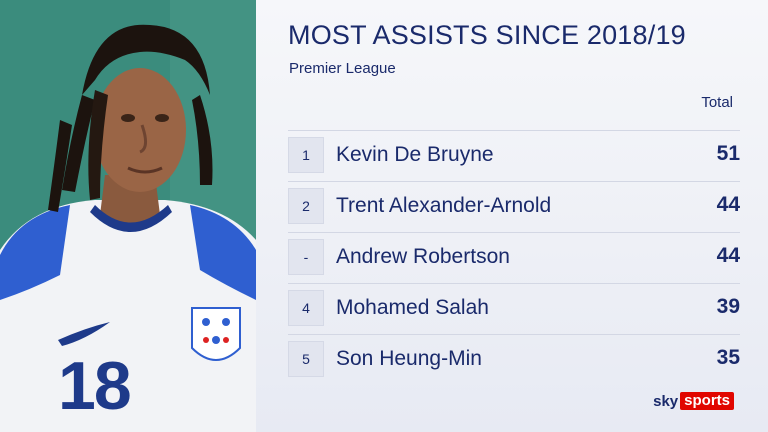  I want to click on assist-total: 35, so click(728, 357).